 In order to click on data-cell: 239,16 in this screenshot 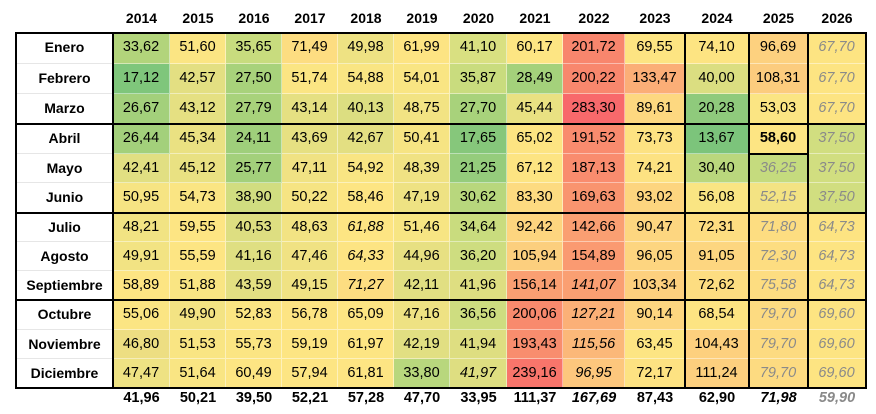, I will do `click(535, 373)`.